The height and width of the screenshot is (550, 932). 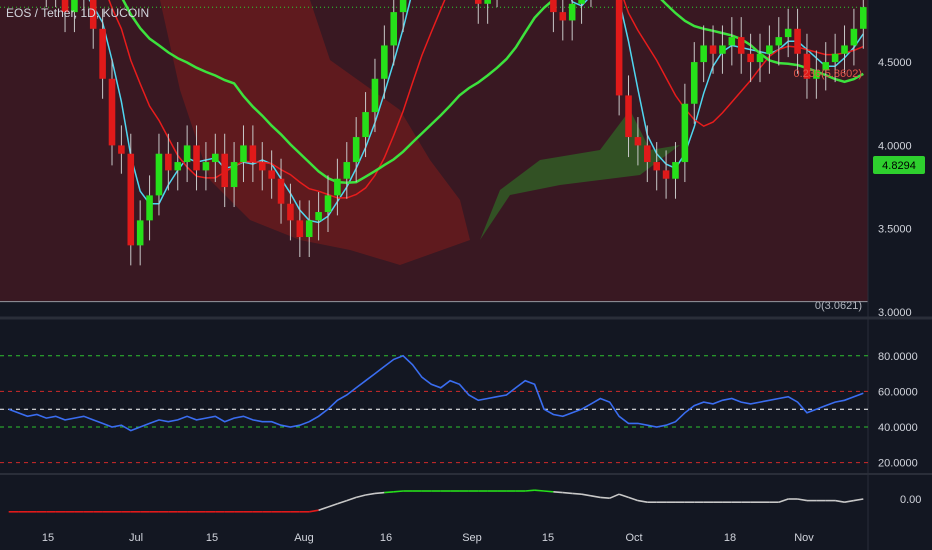 I want to click on date-tick-label: 18, so click(x=730, y=538).